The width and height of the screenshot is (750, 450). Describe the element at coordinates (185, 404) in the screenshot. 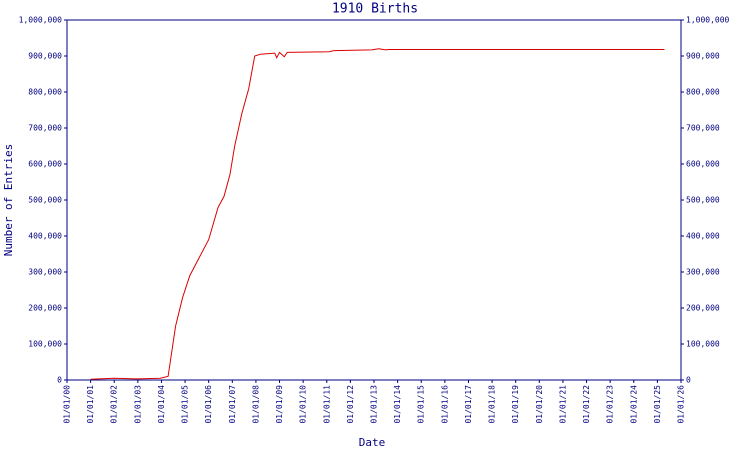

I see `x-tick-label: 01/01/05` at that location.